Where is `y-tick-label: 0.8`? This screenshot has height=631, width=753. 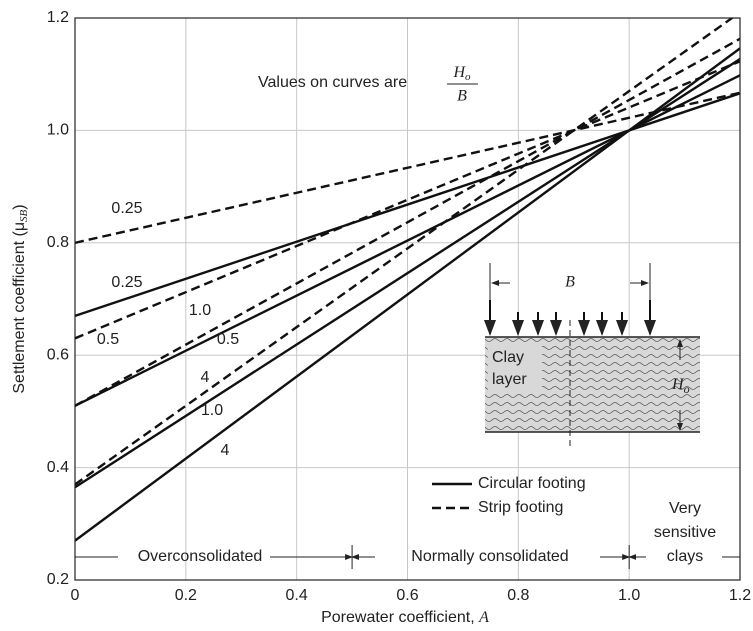
y-tick-label: 0.8 is located at coordinates (58, 242).